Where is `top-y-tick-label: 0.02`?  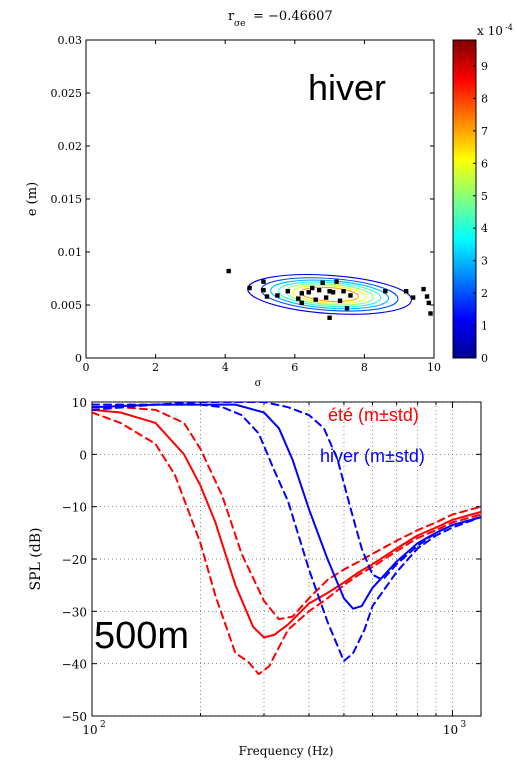 top-y-tick-label: 0.02 is located at coordinates (70, 146).